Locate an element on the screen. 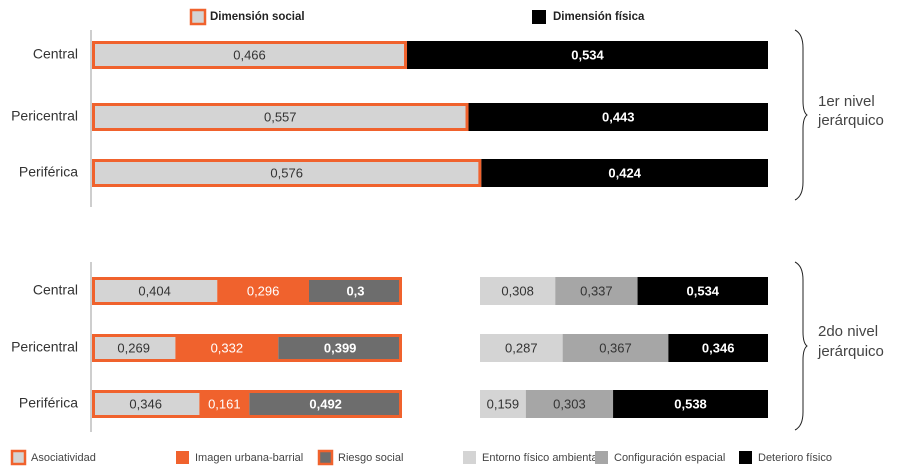  data-label: 0,161 is located at coordinates (224, 403).